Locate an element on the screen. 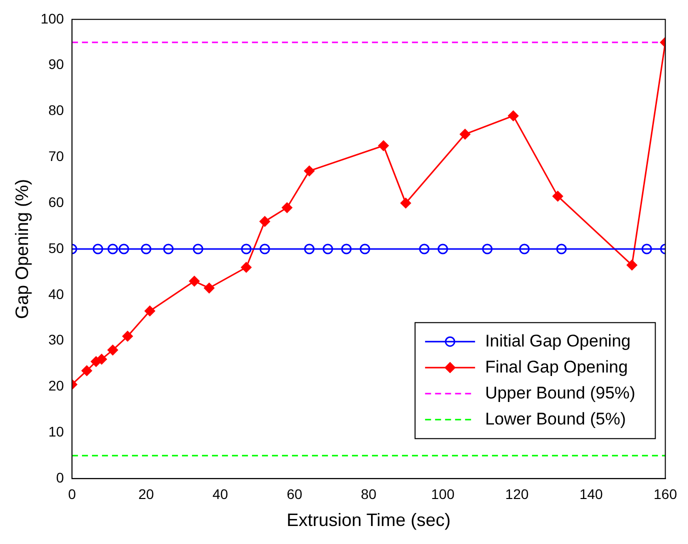  y-axis-title: Gap Opening (%) is located at coordinates (22, 249).